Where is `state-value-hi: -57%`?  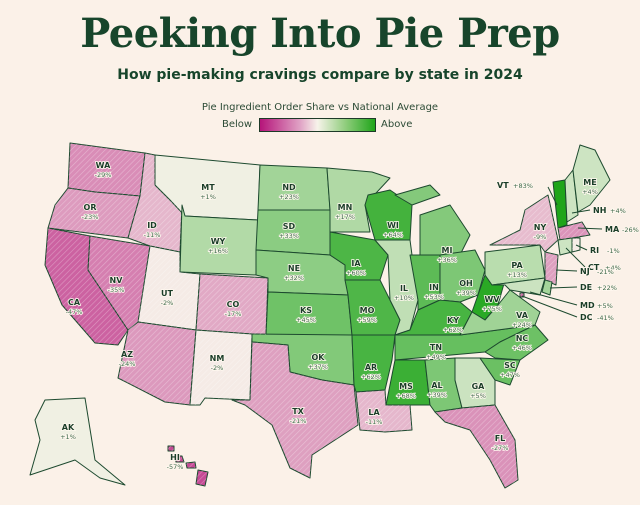 state-value-hi: -57% is located at coordinates (175, 467).